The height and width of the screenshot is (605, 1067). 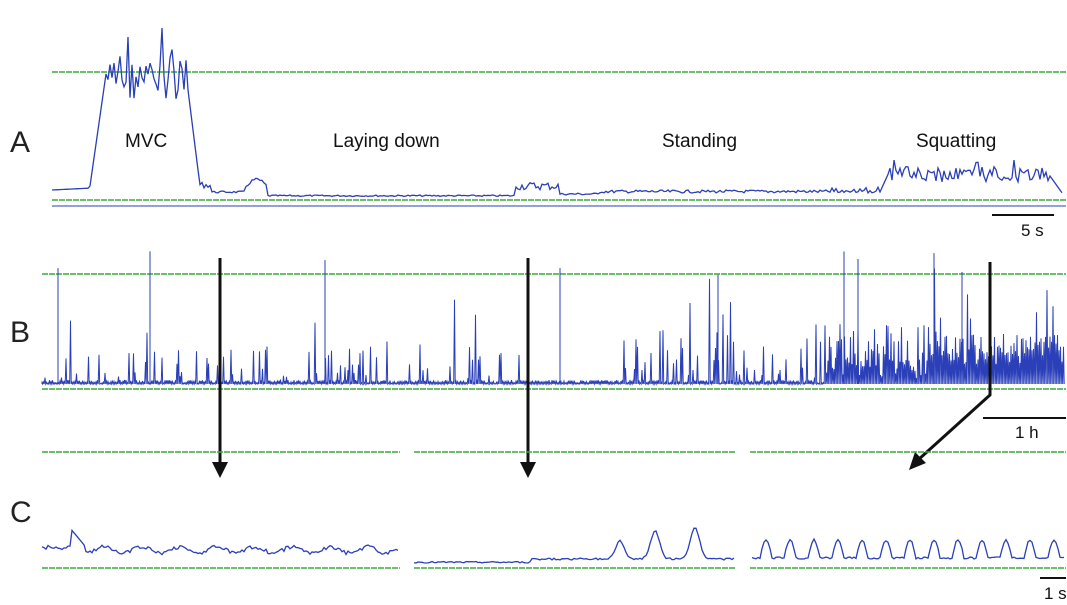 What do you see at coordinates (220, 542) in the screenshot?
I see `panel-c-trace-laying-down` at bounding box center [220, 542].